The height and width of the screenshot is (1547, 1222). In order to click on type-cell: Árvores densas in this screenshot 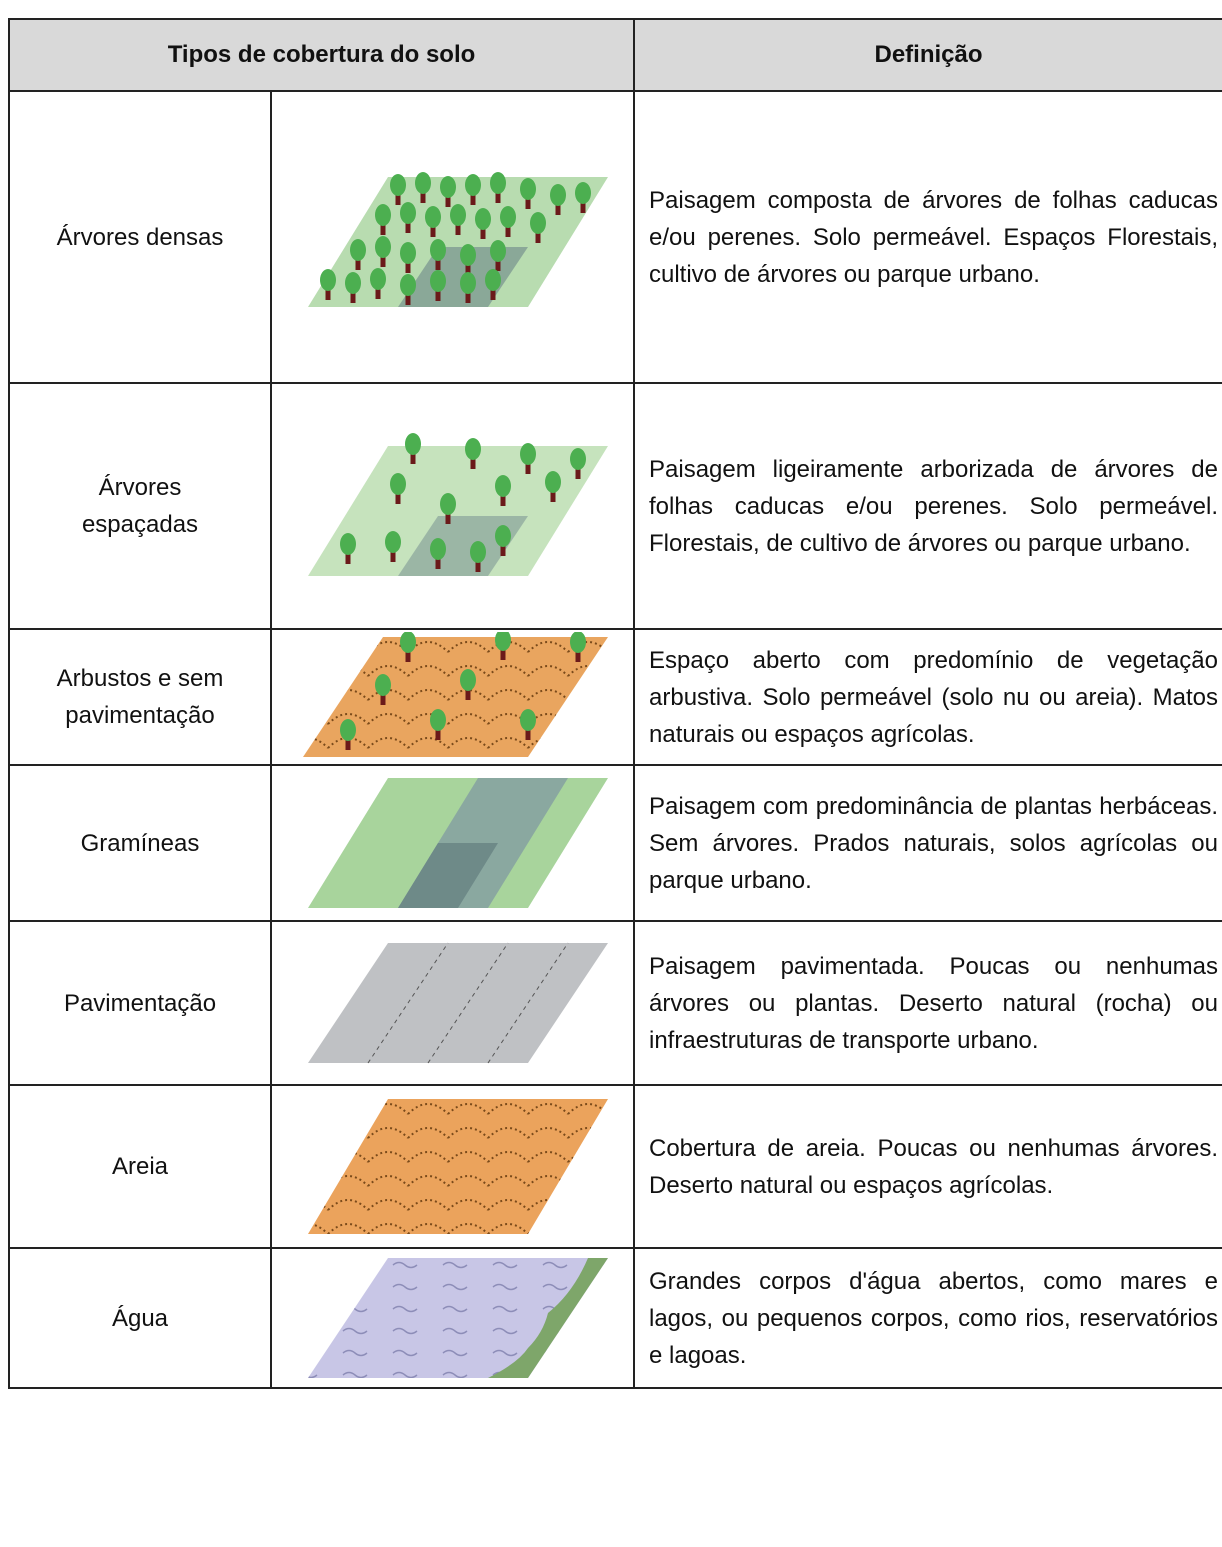, I will do `click(140, 237)`.